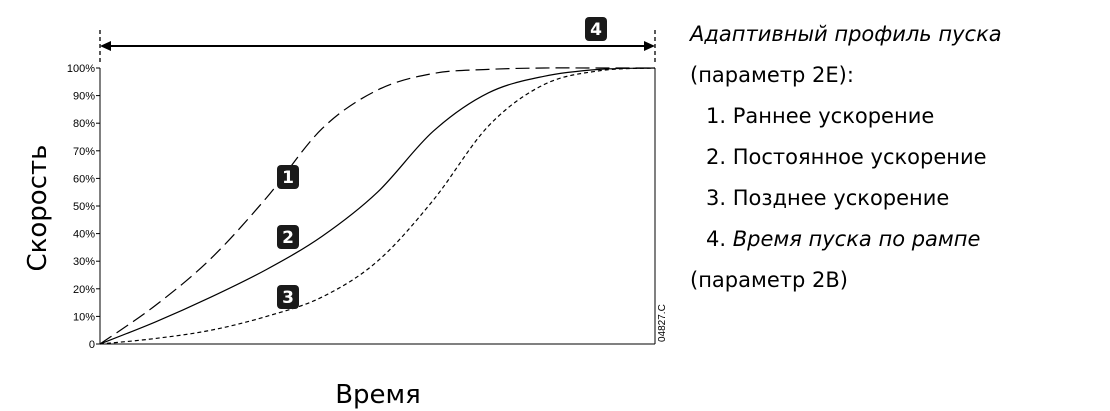 The image size is (1110, 411). What do you see at coordinates (649, 46) in the screenshot?
I see `span-arrow-right-head` at bounding box center [649, 46].